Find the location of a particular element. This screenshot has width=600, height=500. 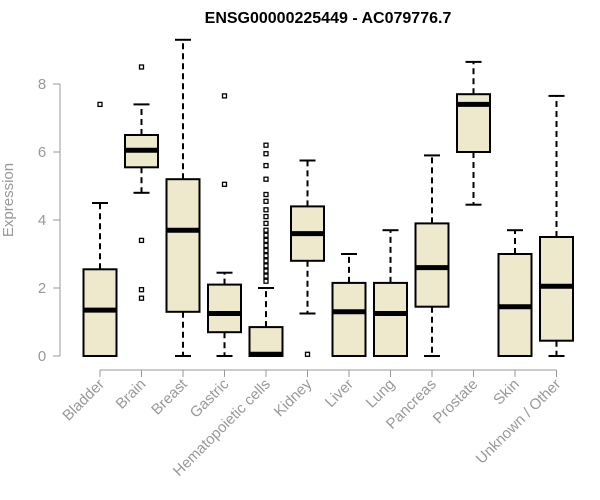

x-tick-label-1: Brain is located at coordinates (131, 394).